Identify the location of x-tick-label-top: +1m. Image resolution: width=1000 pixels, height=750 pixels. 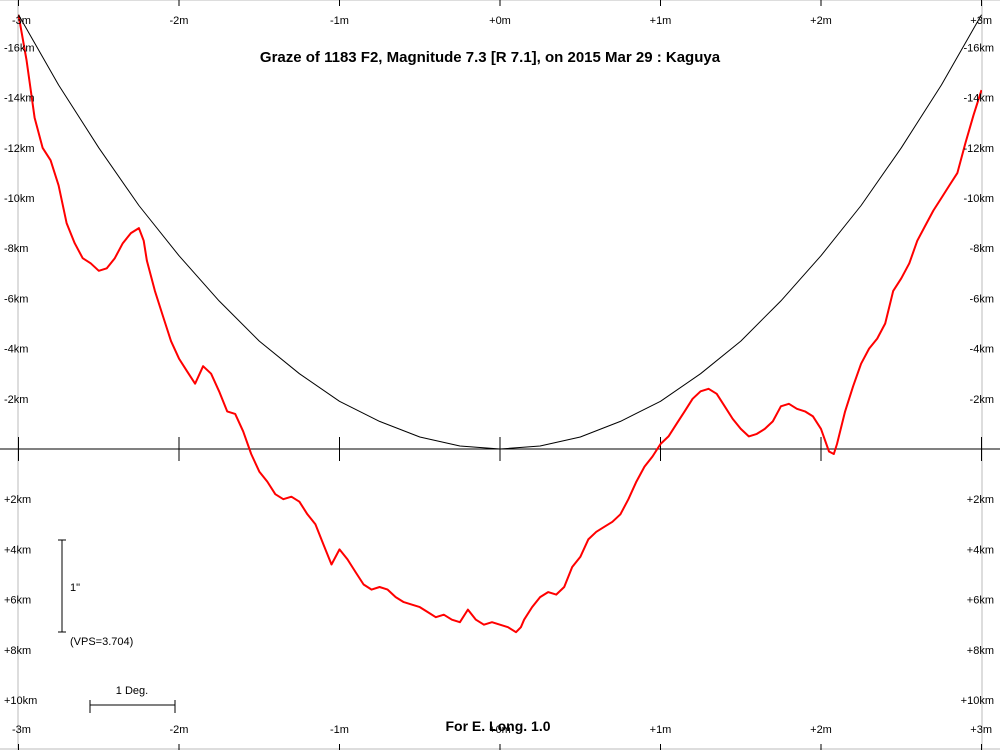
(661, 21).